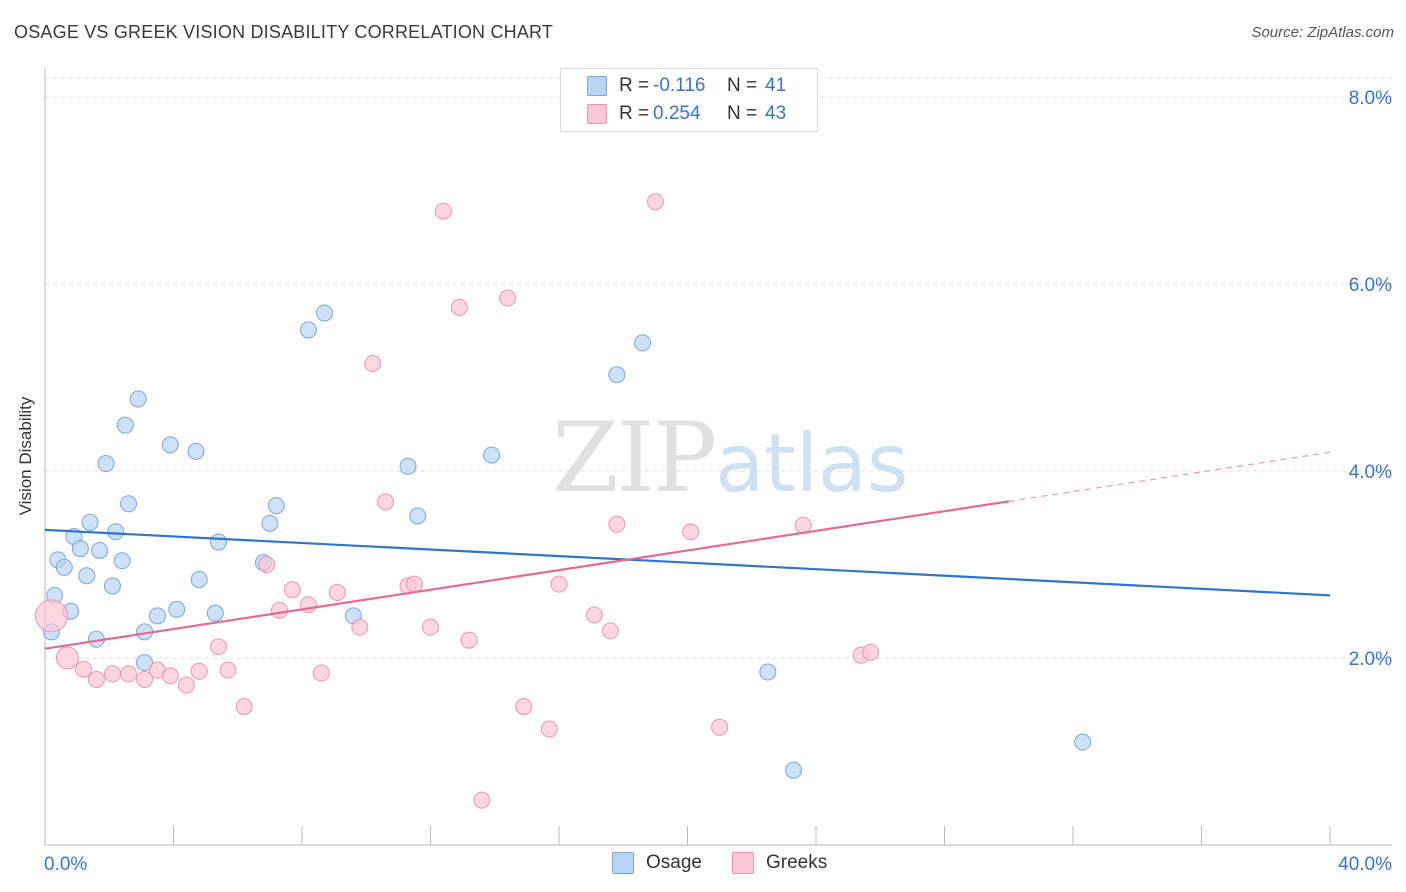 This screenshot has width=1406, height=892. I want to click on legend-label-greeks: Greeks, so click(797, 862).